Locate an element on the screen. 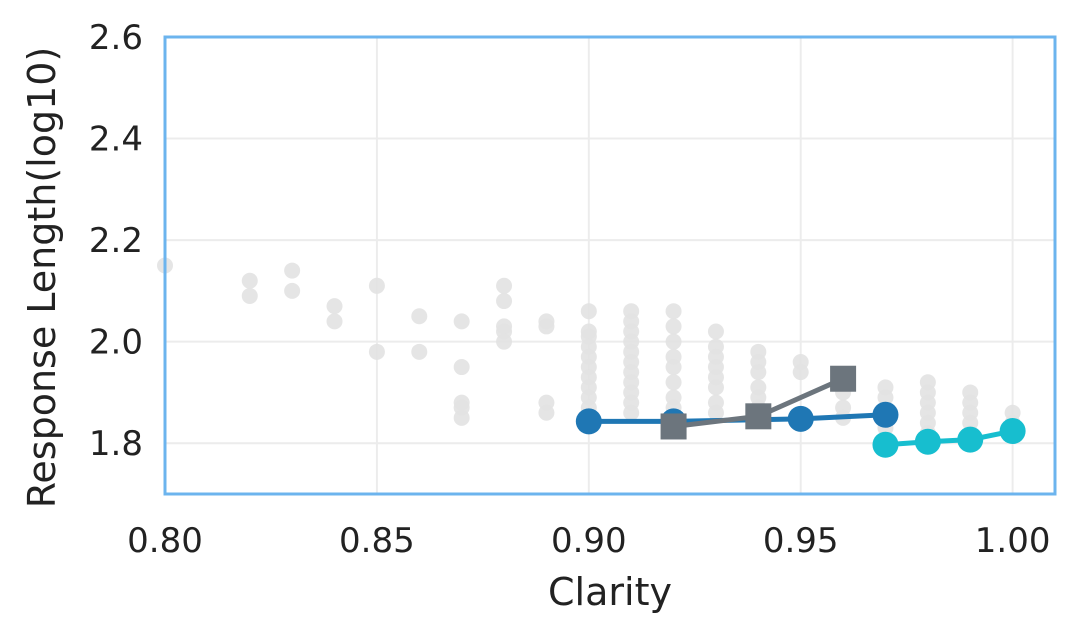 This screenshot has height=636, width=1079. y-tick-label: 1.8 is located at coordinates (116, 444).